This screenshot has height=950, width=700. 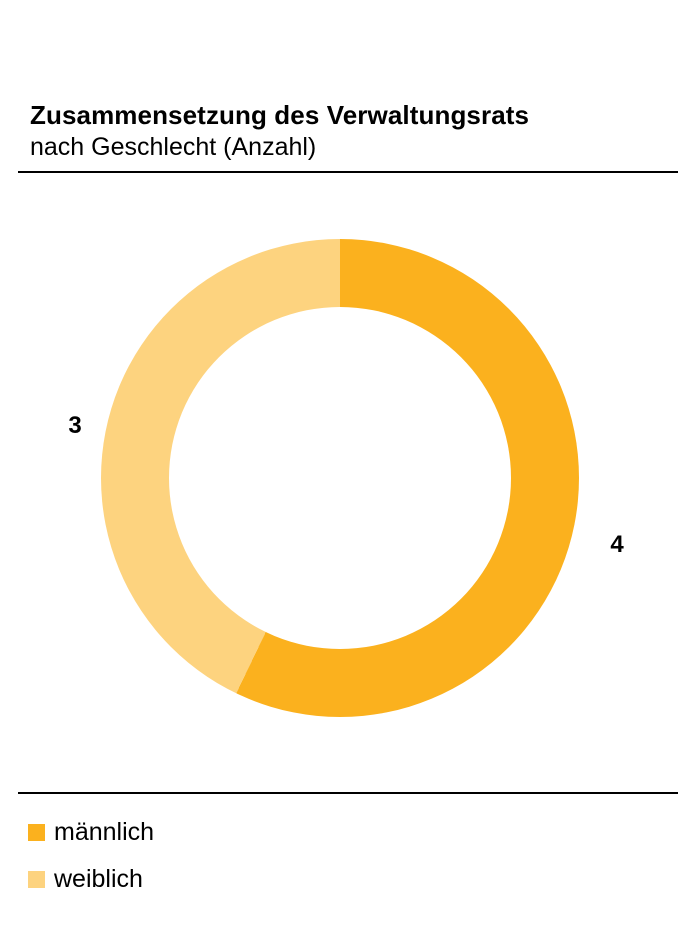 What do you see at coordinates (98, 879) in the screenshot?
I see `legend-label: weiblich` at bounding box center [98, 879].